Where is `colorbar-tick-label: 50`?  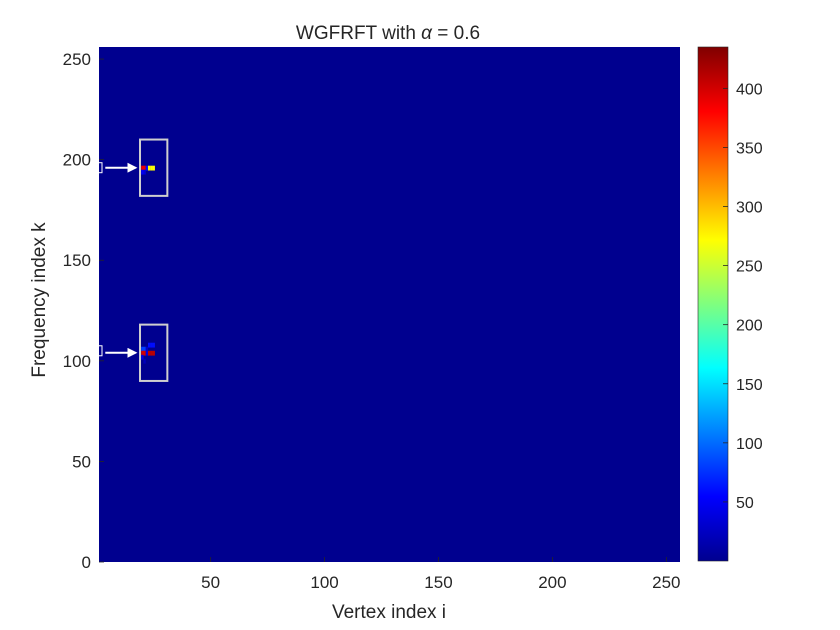
colorbar-tick-label: 50 is located at coordinates (745, 503).